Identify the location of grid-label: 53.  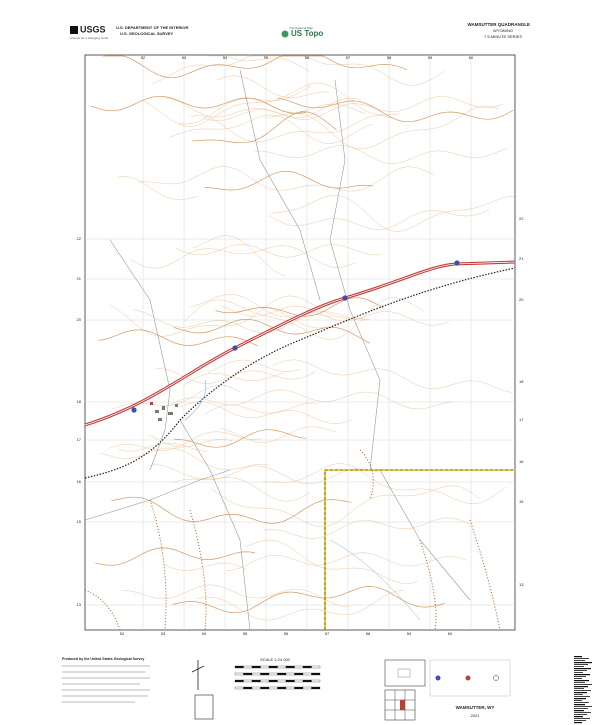
(163, 633).